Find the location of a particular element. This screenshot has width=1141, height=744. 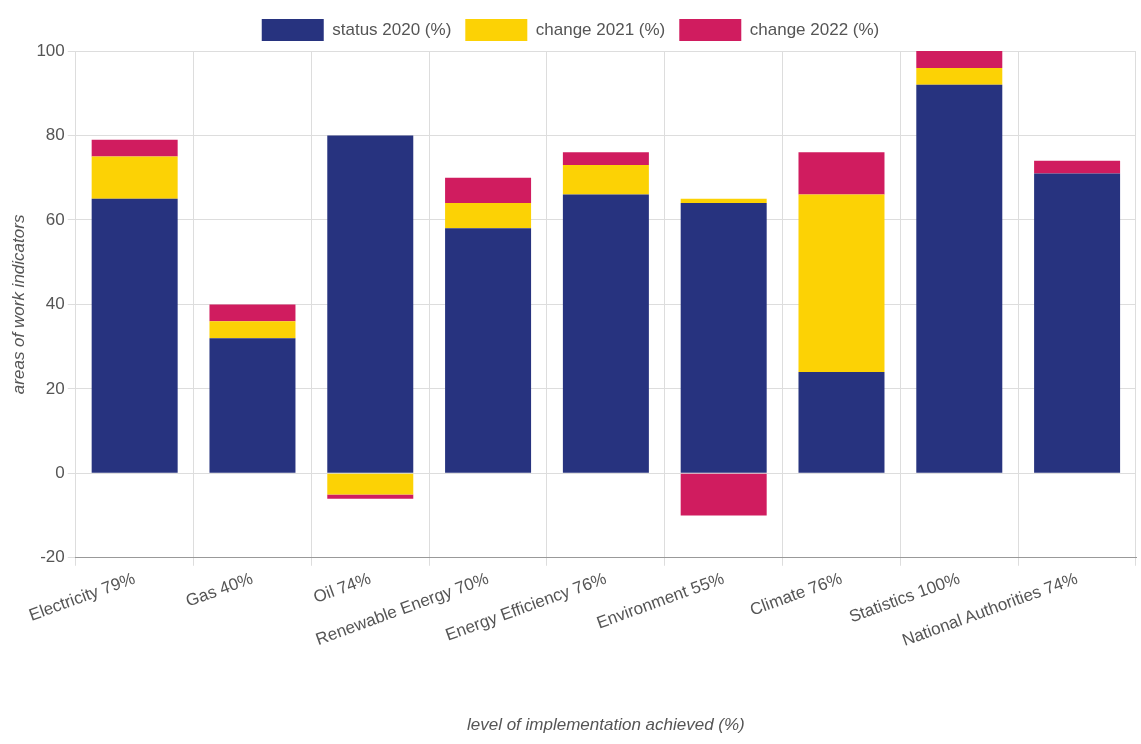

y-tick-label: 20 is located at coordinates (55, 388).